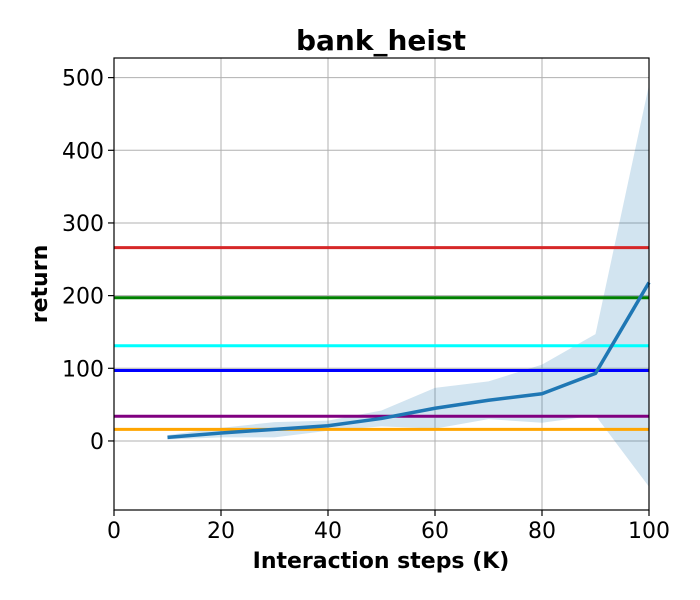  What do you see at coordinates (381, 40) in the screenshot?
I see `chart-title: bank_heist` at bounding box center [381, 40].